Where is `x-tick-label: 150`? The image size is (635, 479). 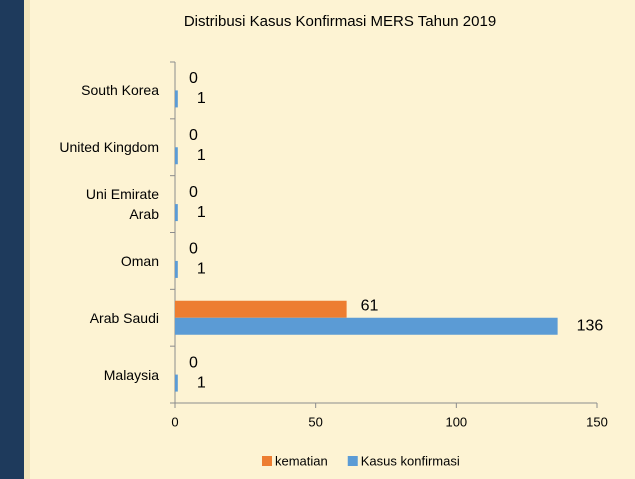
x-tick-label: 150 is located at coordinates (597, 421).